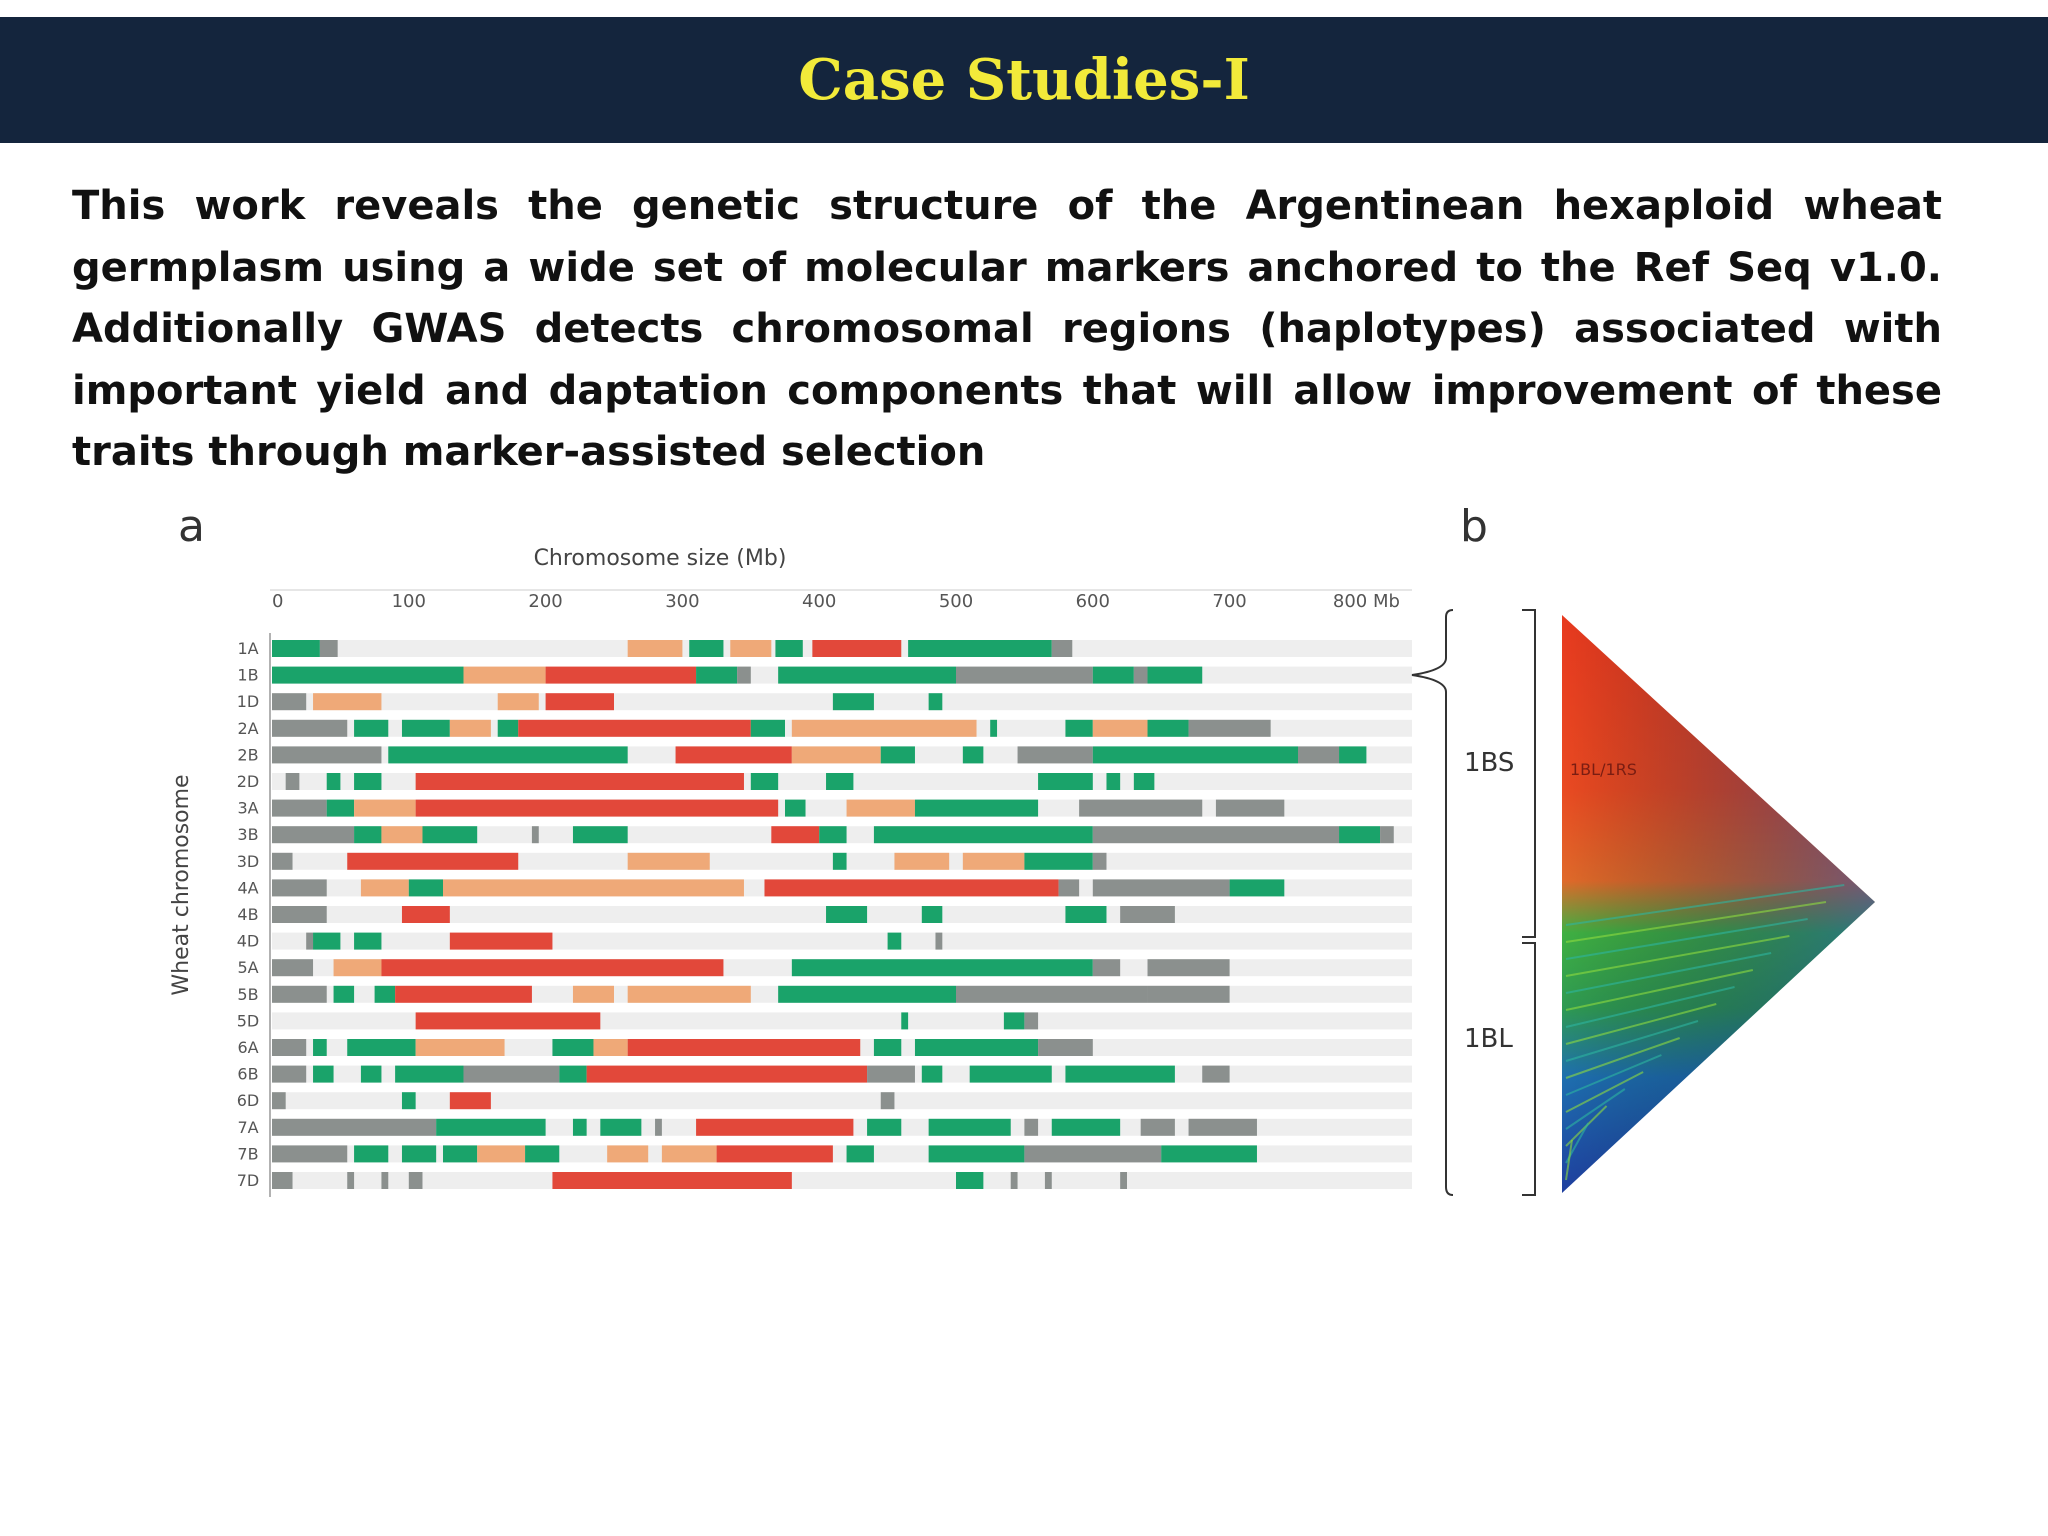  I want to click on slide-title: Case Studies-I, so click(1024, 80).